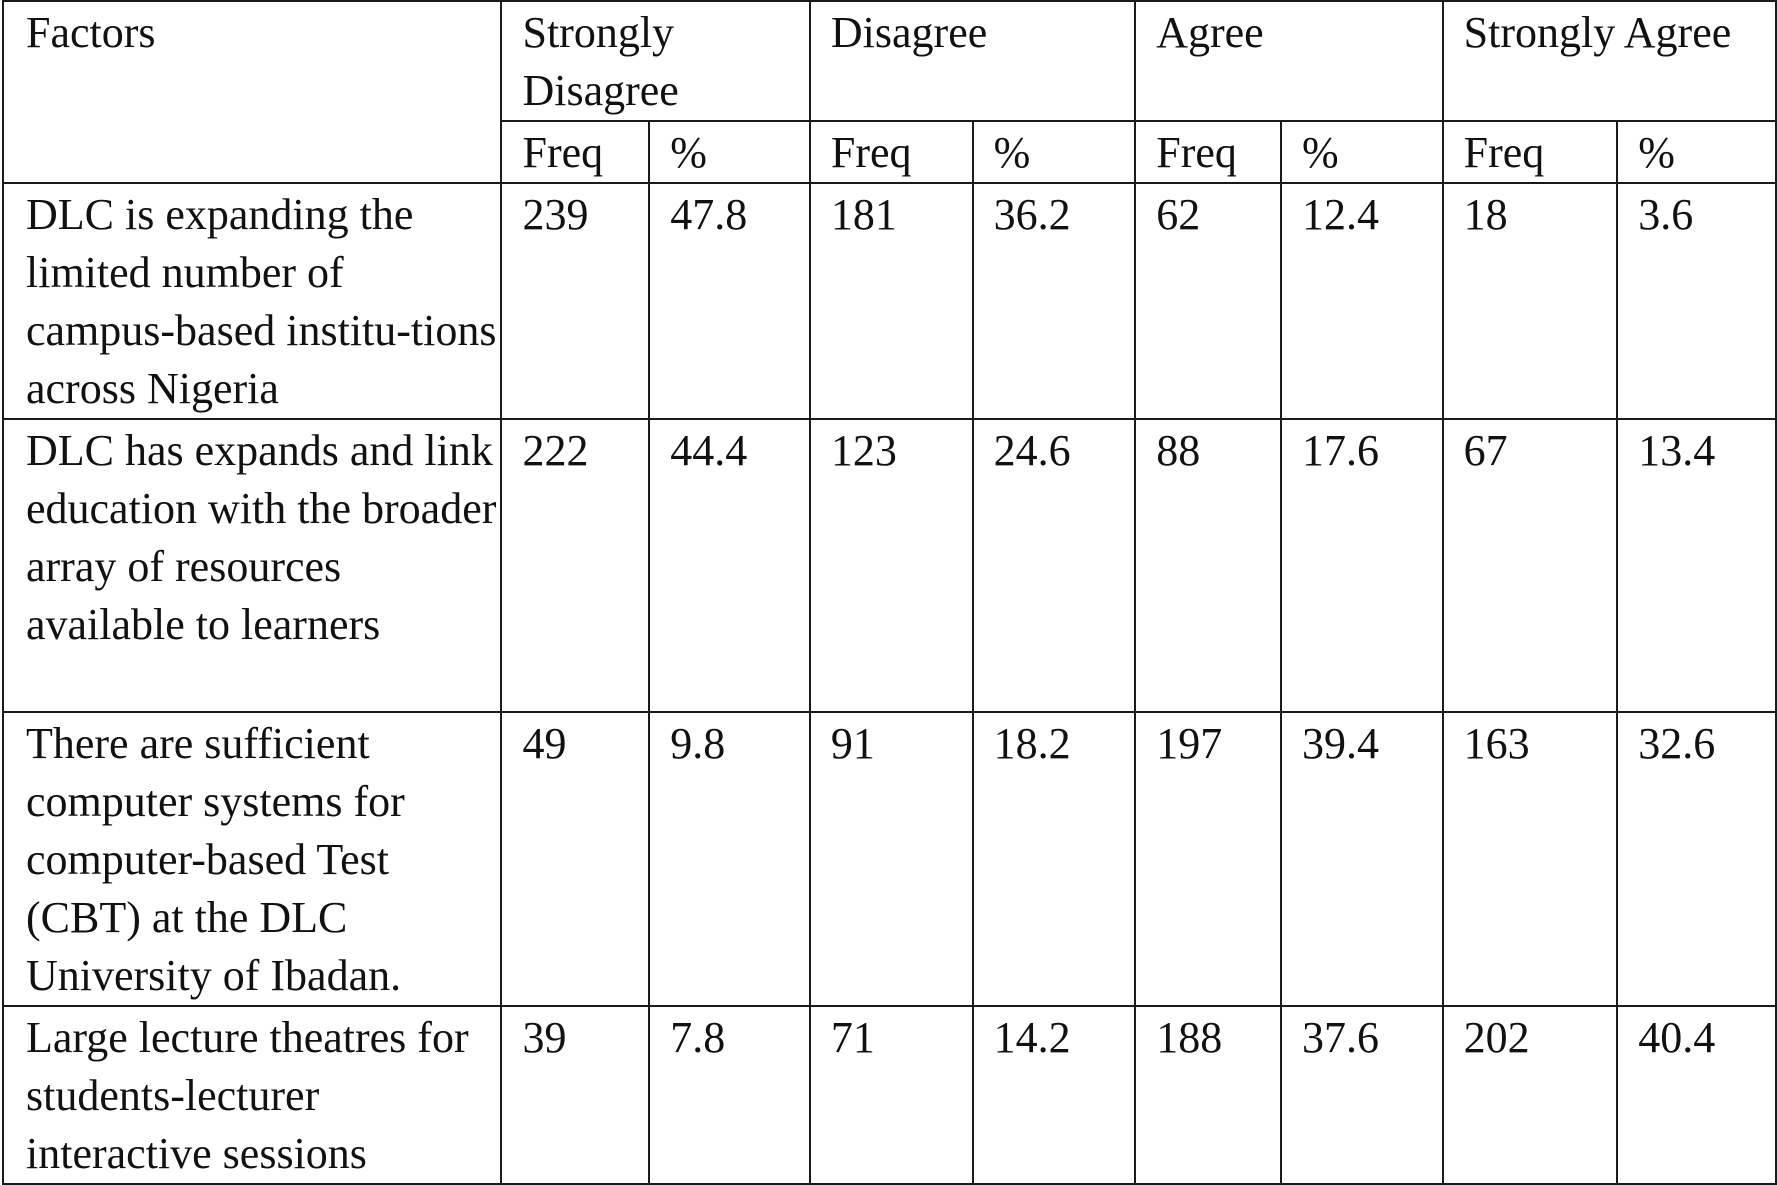 This screenshot has height=1185, width=1777. Describe the element at coordinates (1054, 1095) in the screenshot. I see `value-cell: 14.2` at that location.